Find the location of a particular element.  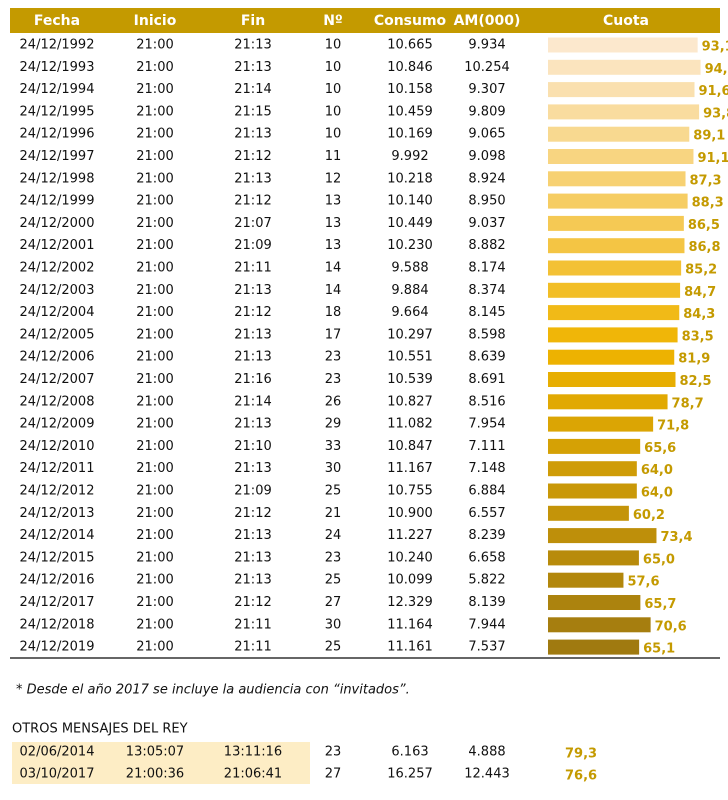

cell: 10.900 is located at coordinates (410, 513).